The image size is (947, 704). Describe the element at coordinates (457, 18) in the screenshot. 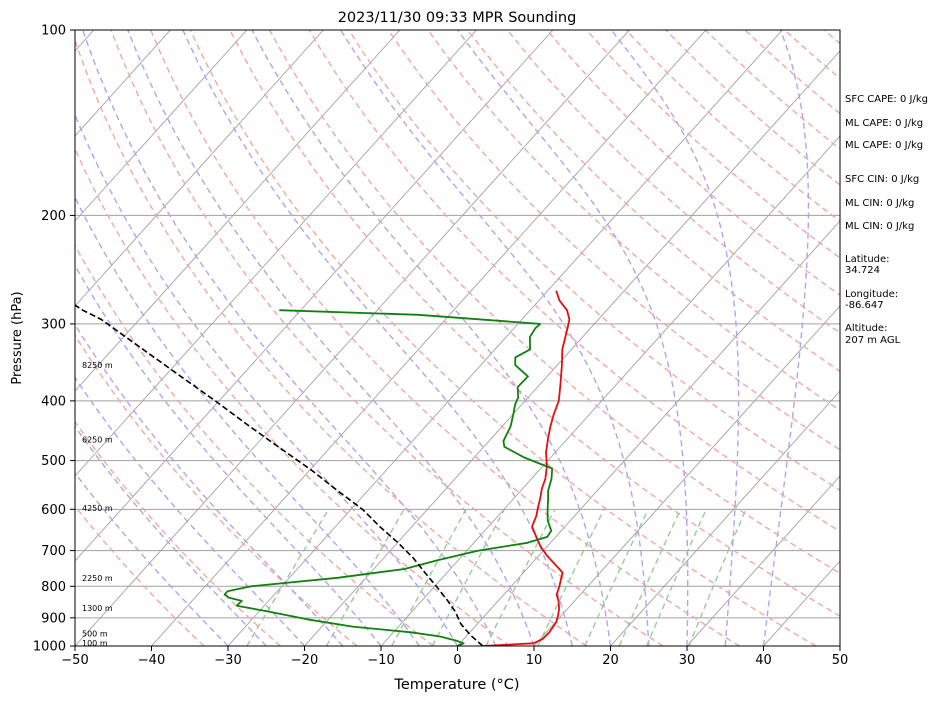

I see `chart-title: 2023/11/30 09:33 MPR Sounding` at that location.